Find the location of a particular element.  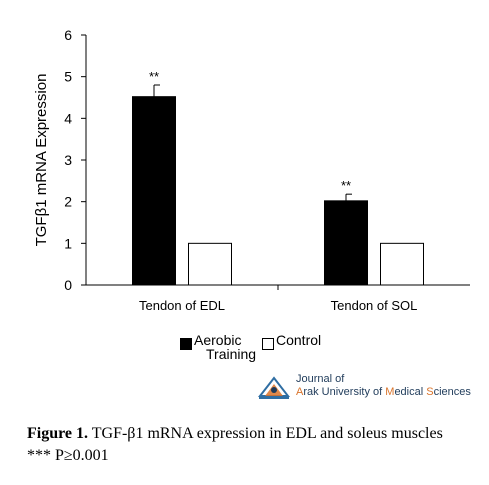

journal-name-b: rak University of is located at coordinates (344, 392).